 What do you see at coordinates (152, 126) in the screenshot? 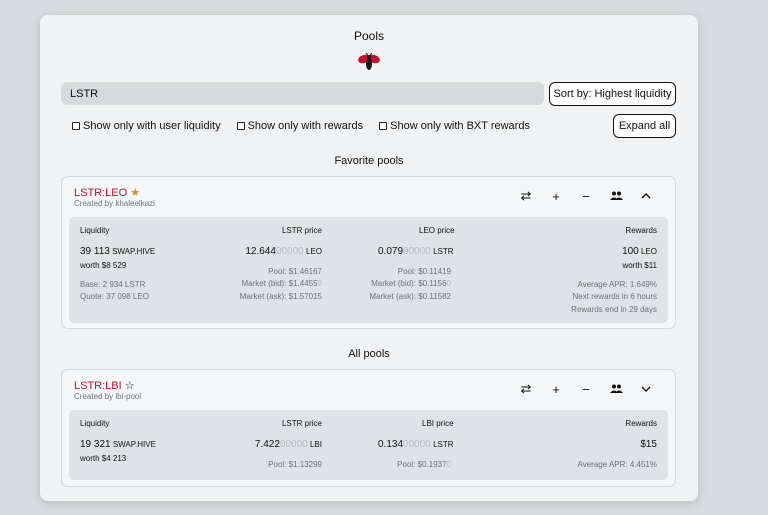
I see `filter-label: Show only with user liquidity` at bounding box center [152, 126].